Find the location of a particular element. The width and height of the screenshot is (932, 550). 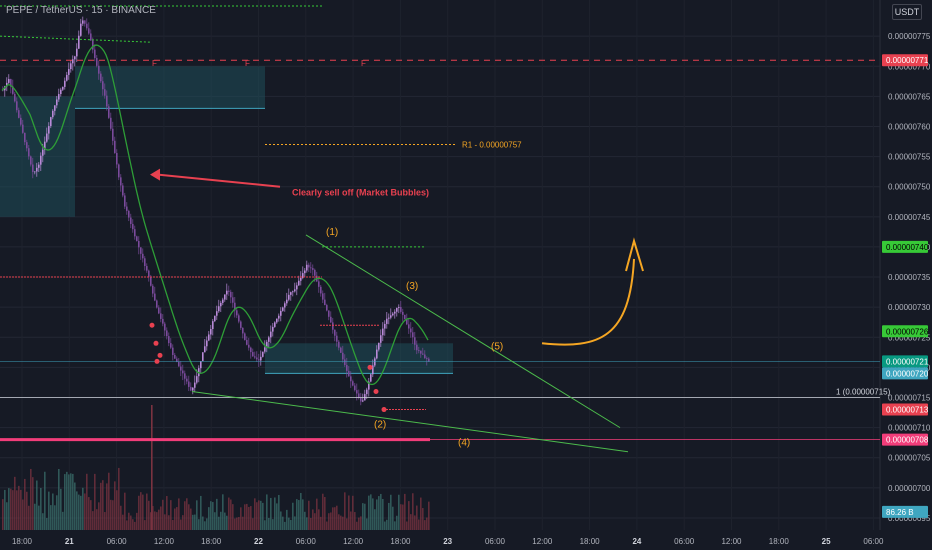

currency-button: USDT is located at coordinates (907, 12).